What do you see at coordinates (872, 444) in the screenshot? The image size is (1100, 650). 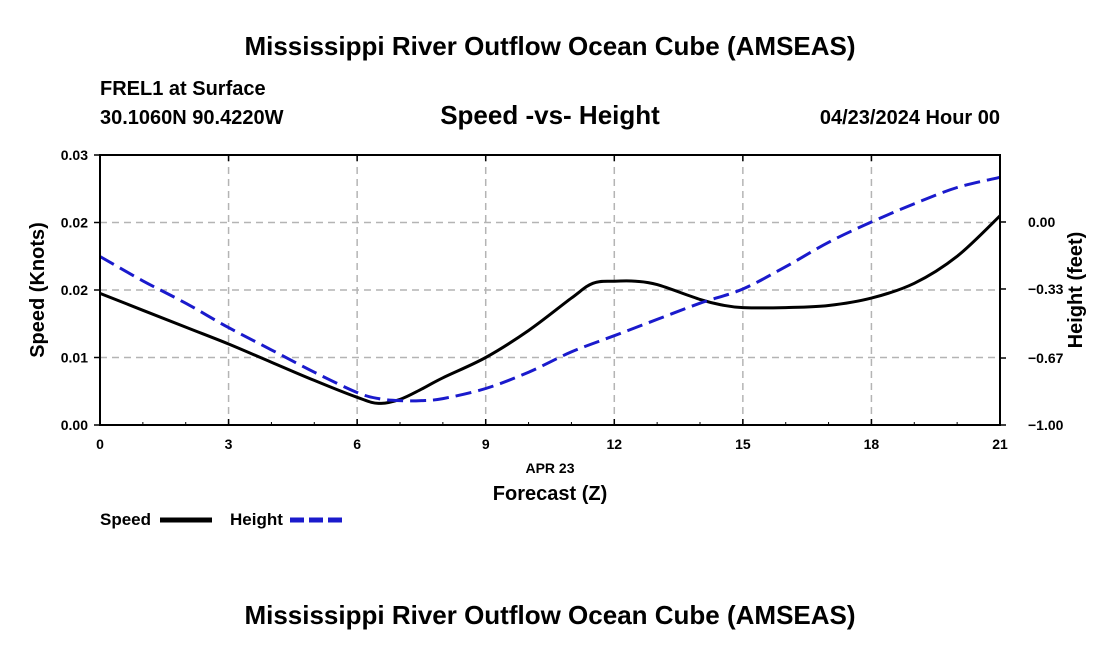 I see `x-tick-label: 18` at bounding box center [872, 444].